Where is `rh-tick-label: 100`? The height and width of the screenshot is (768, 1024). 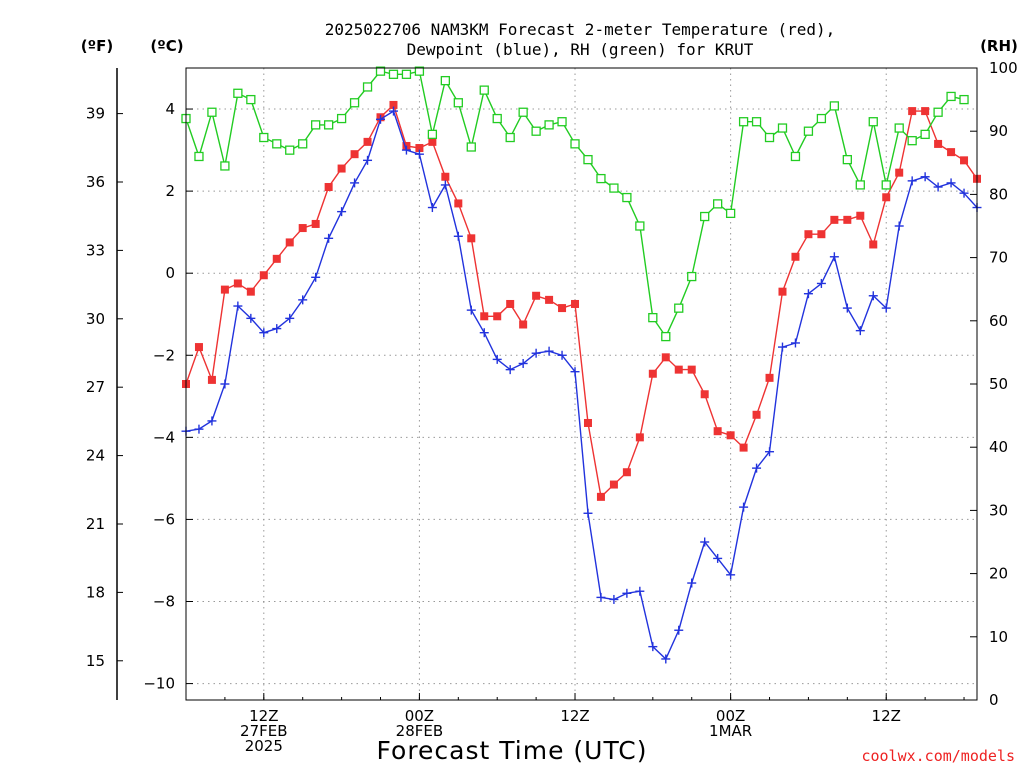 rh-tick-label: 100 is located at coordinates (1003, 68).